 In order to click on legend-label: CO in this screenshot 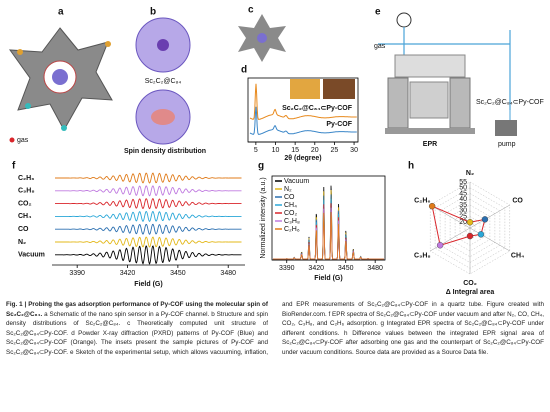, I will do `click(289, 197)`.